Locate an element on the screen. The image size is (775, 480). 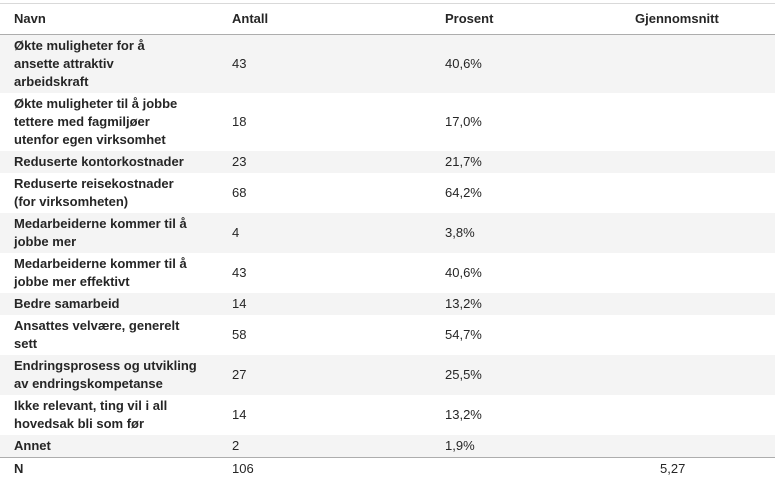
cell-prosent: 17,0% is located at coordinates (463, 121).